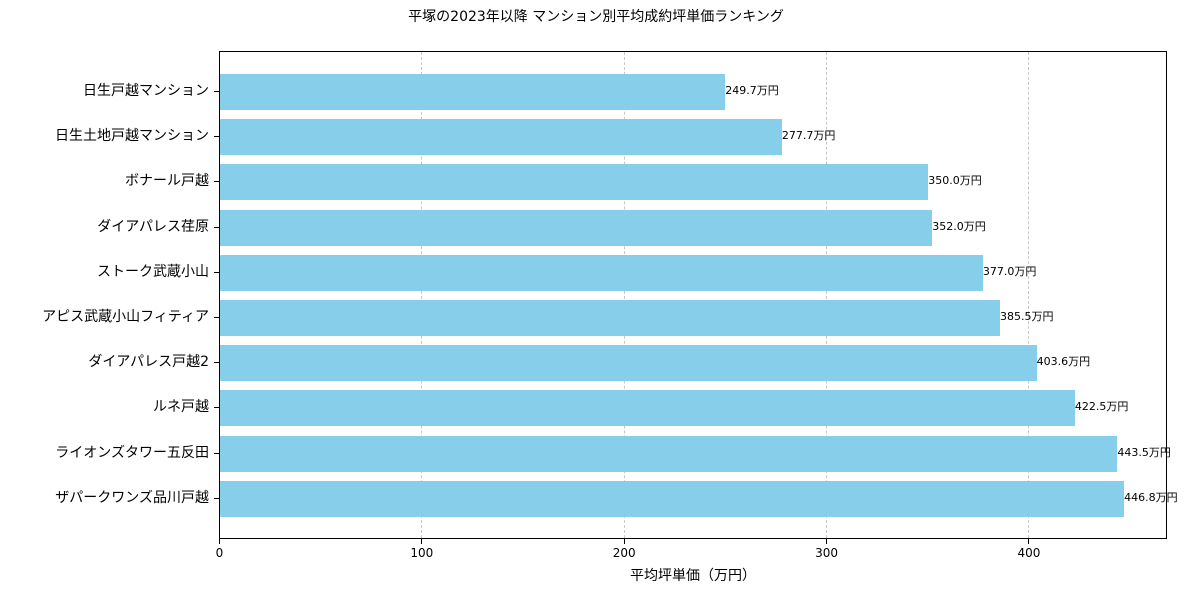  I want to click on y-tick-label: ライオンズタワー五反田, so click(132, 452).